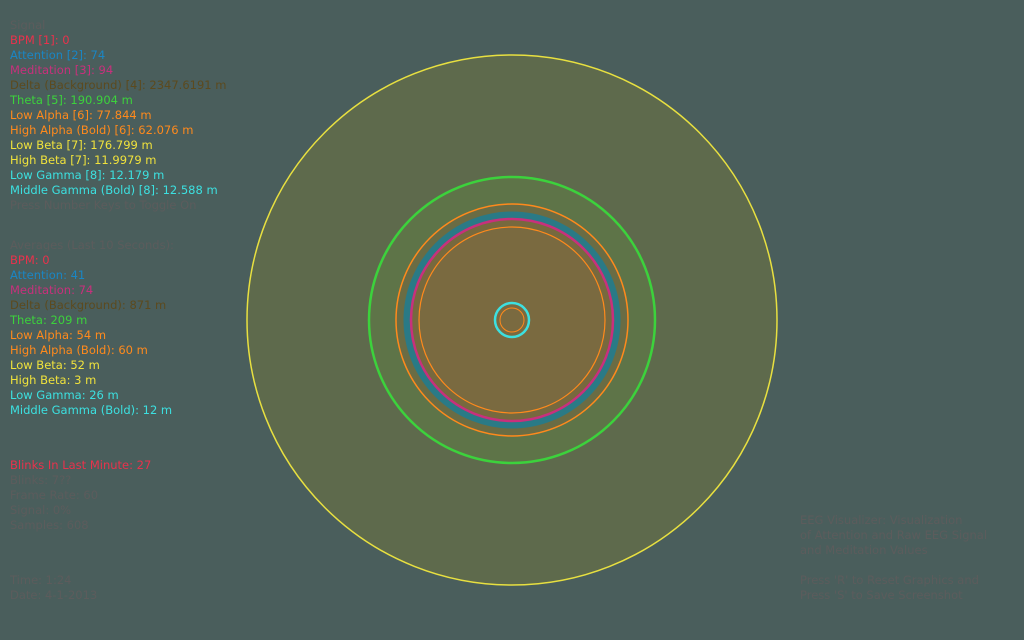  I want to click on average-reading: Low Alpha: 54 m, so click(58, 335).